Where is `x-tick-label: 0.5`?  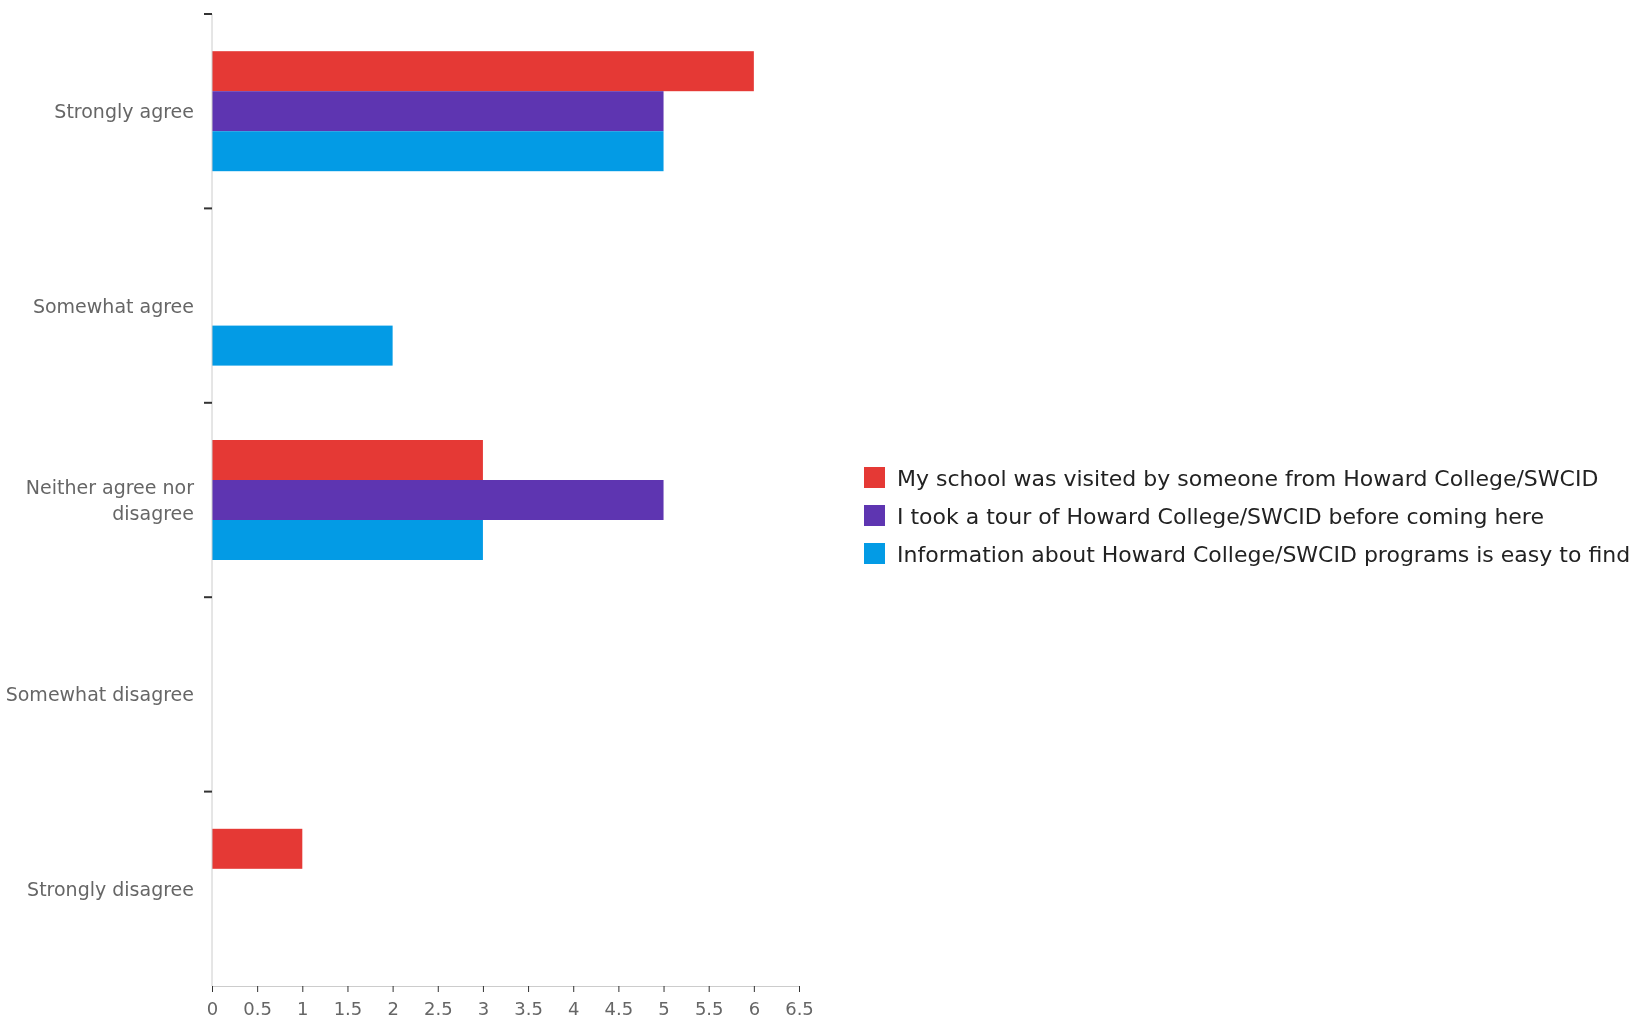
x-tick-label: 0.5 is located at coordinates (257, 1008).